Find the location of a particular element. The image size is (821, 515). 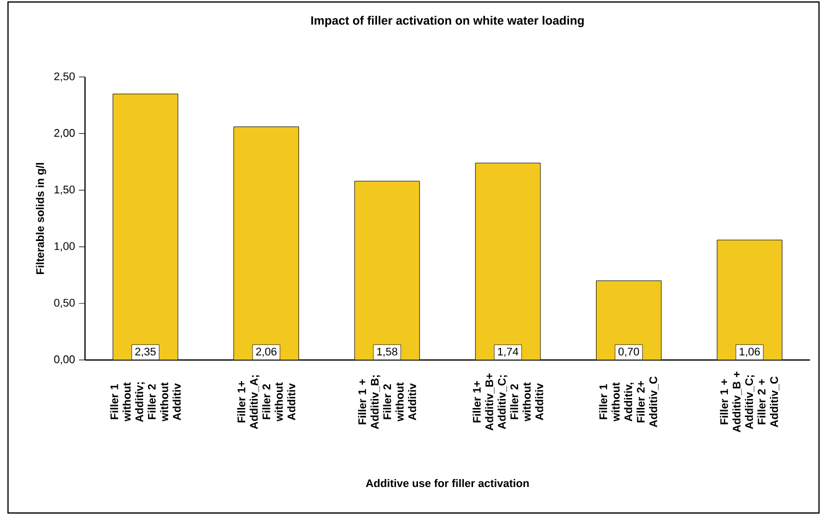

data-label: 1,74 is located at coordinates (508, 352).